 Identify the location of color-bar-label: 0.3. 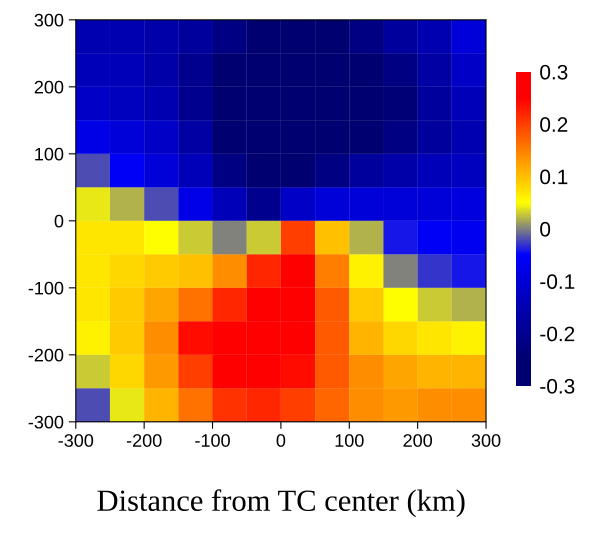
(554, 72).